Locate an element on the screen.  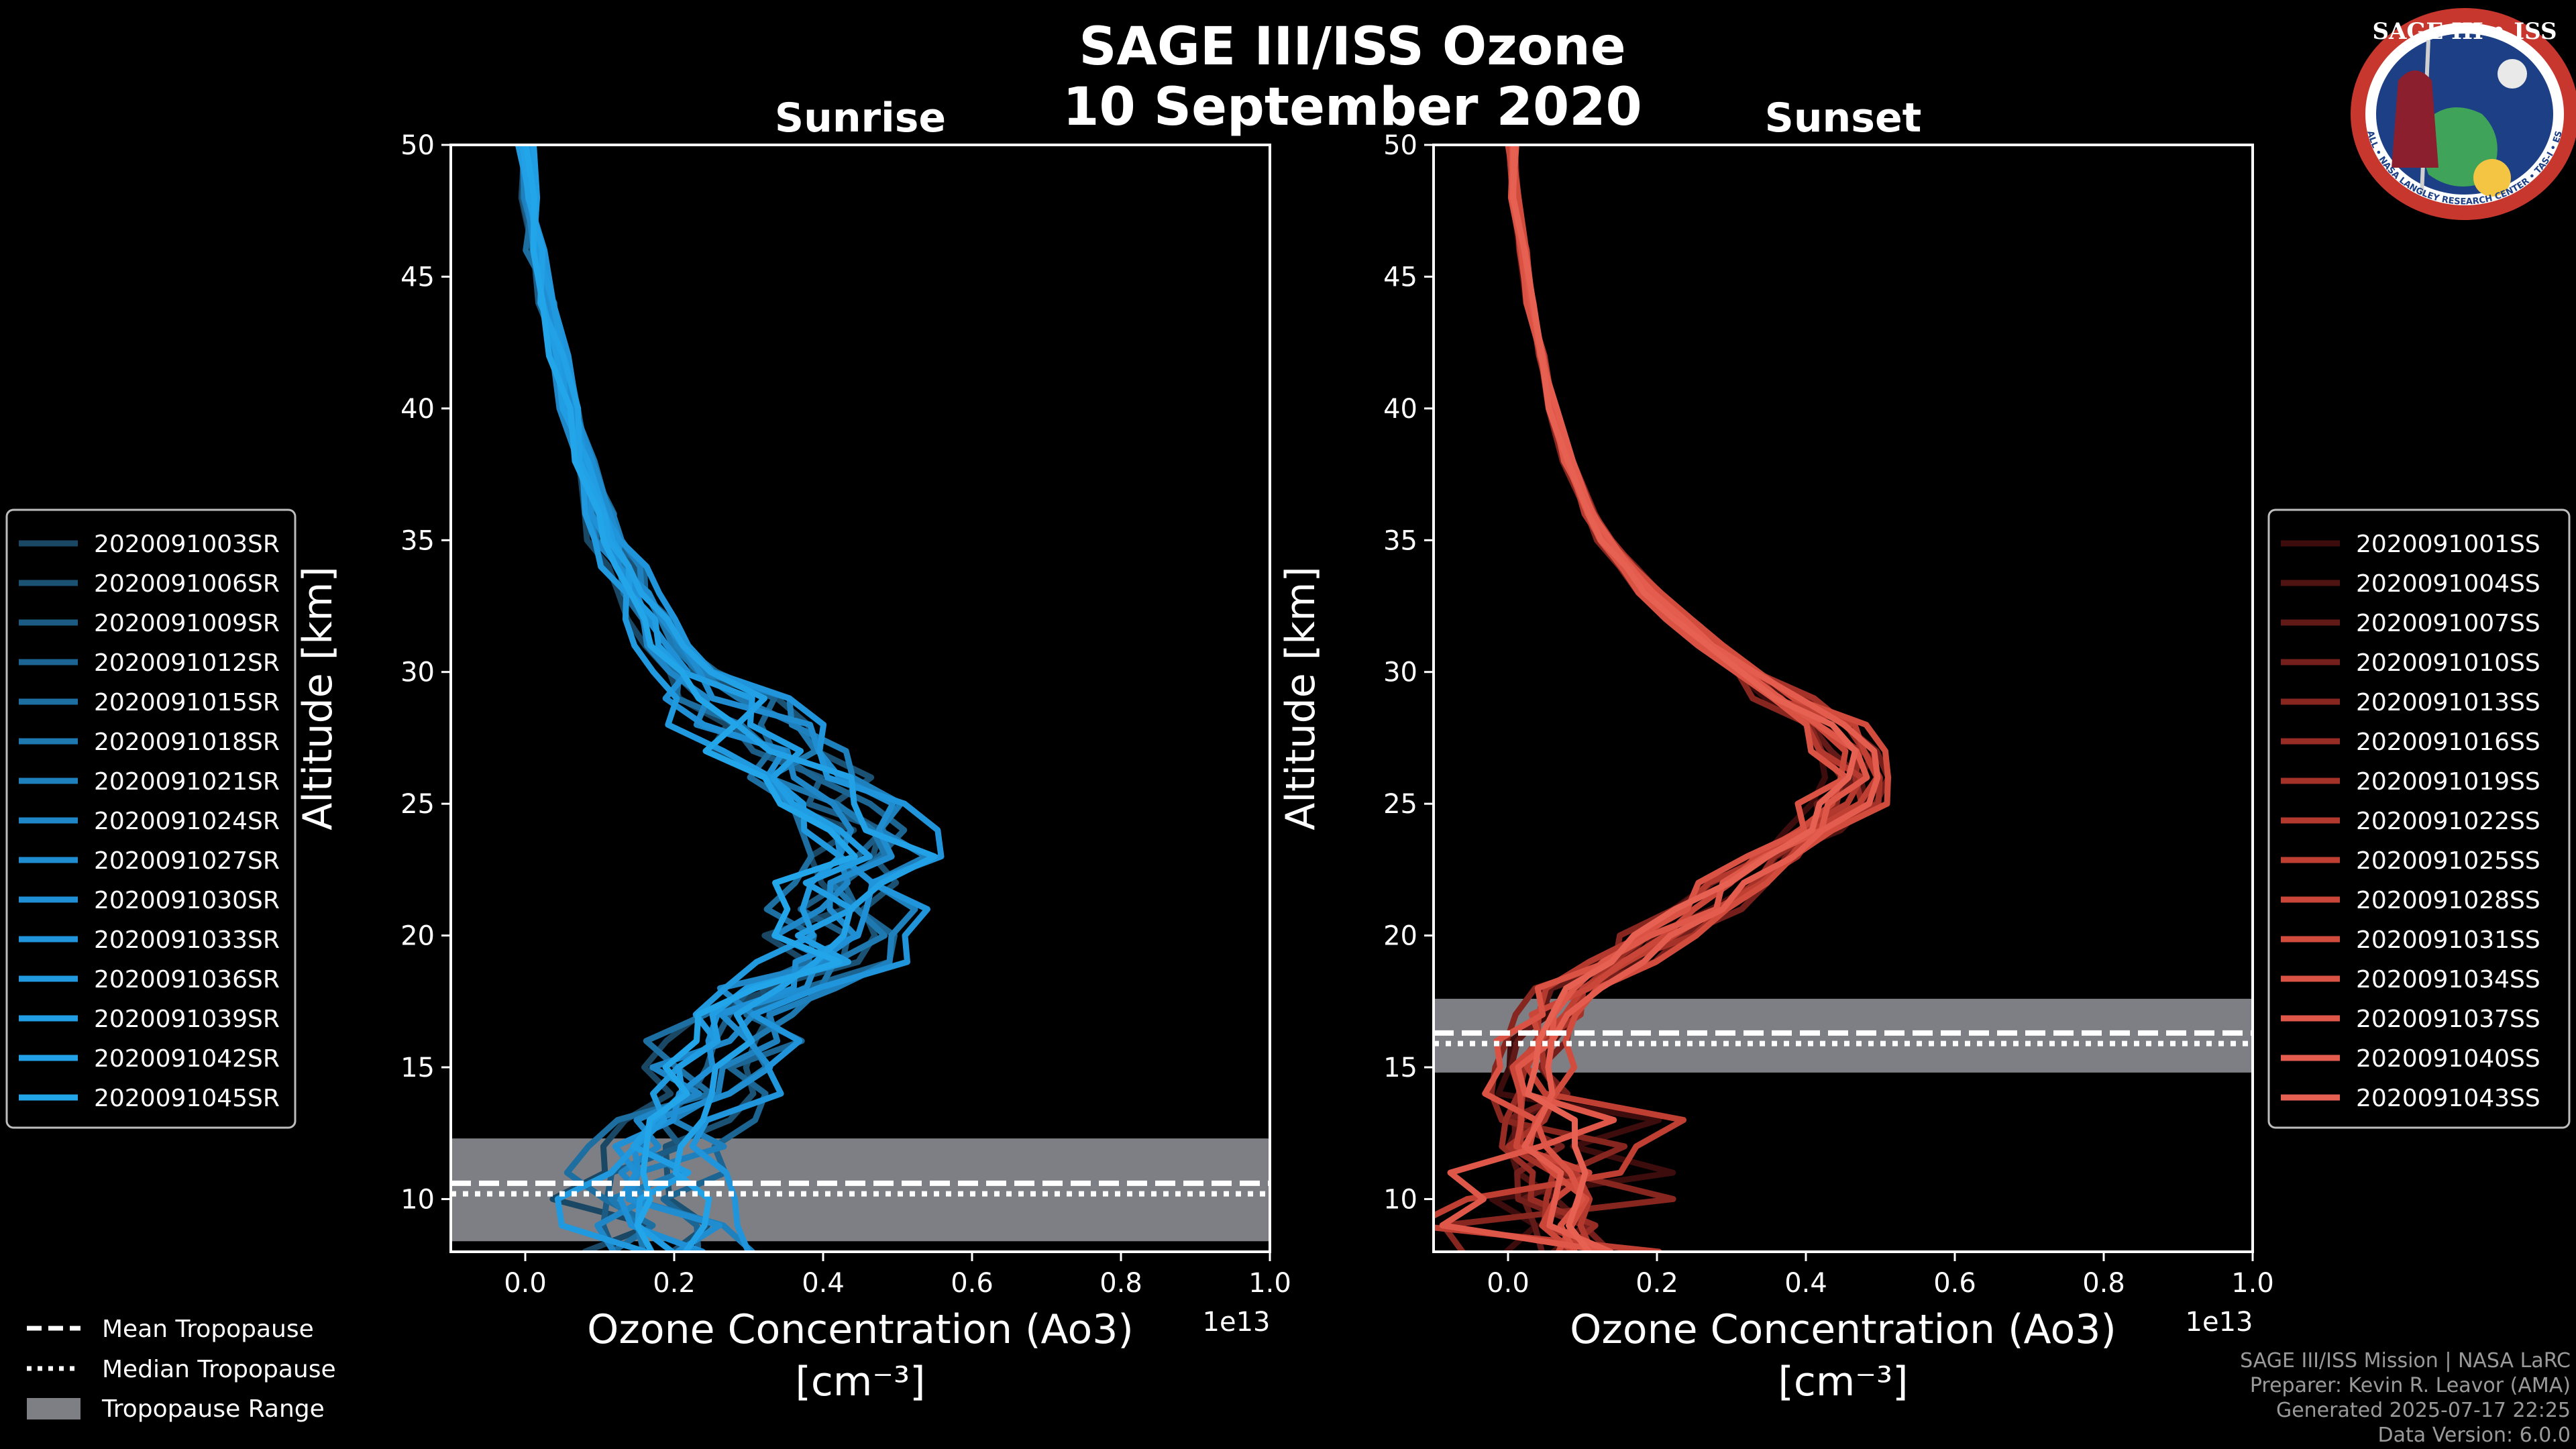
figure-title-line1: SAGE III/ISS Ozone is located at coordinates (1352, 47).